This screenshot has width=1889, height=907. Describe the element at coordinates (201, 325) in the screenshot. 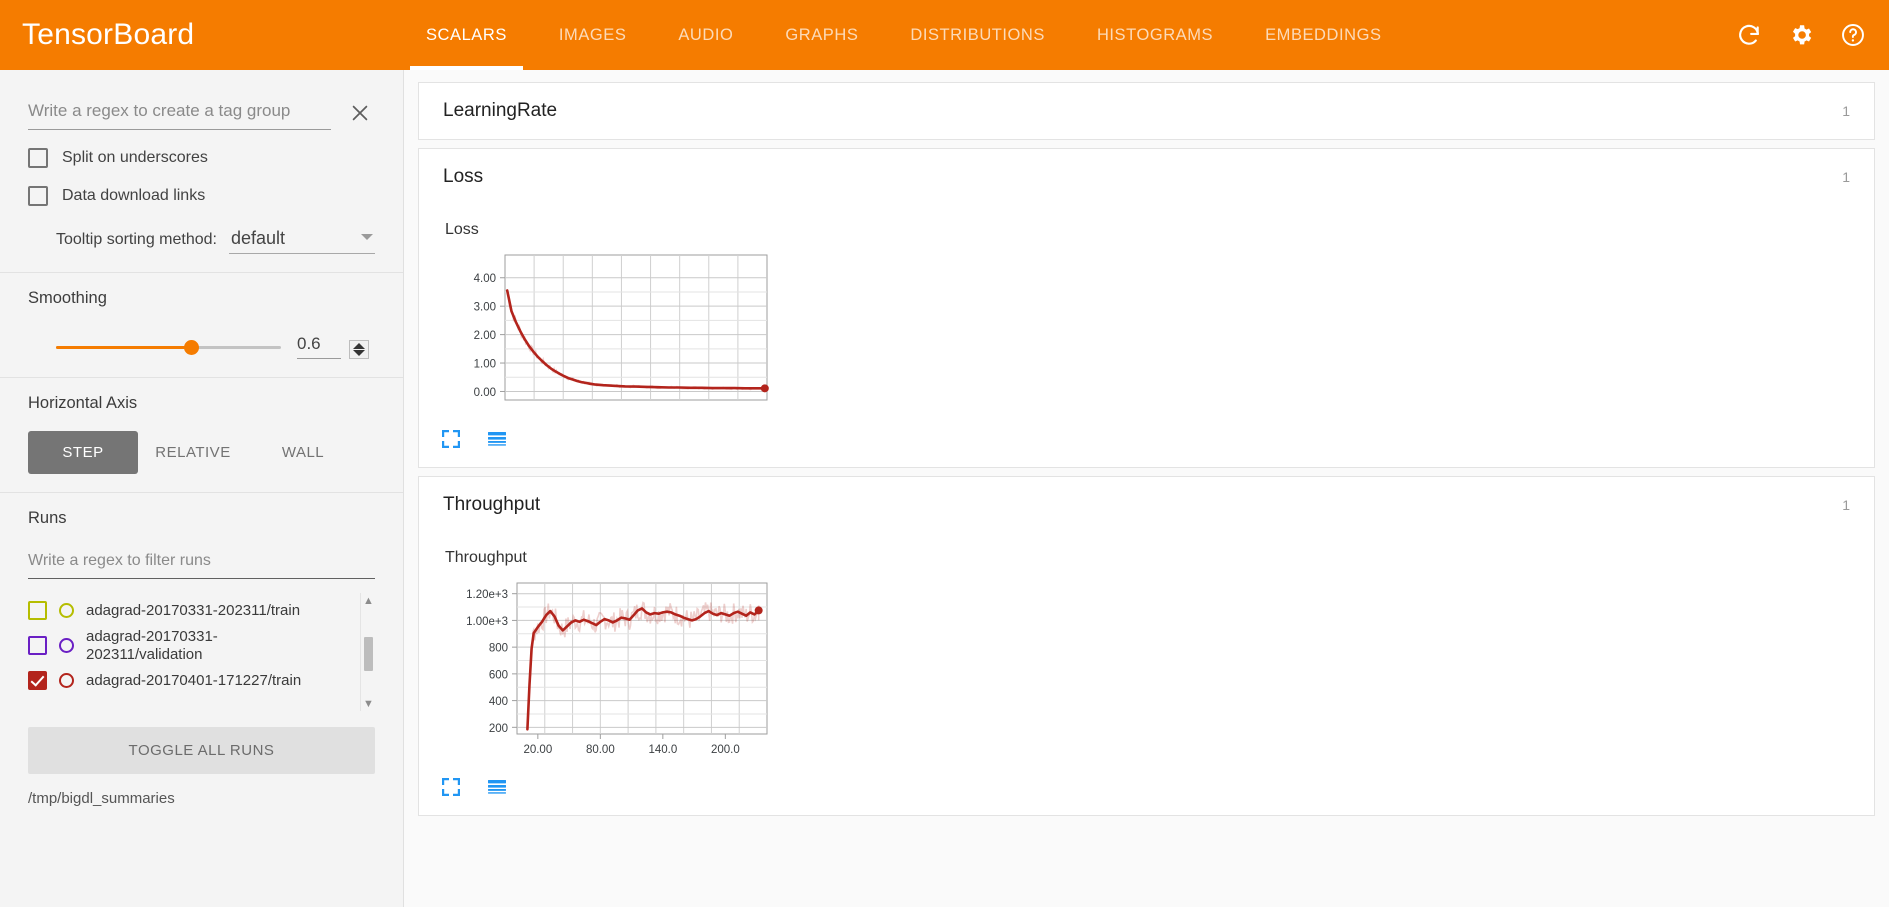

I see `smoothing-section: Smoothing 0.6` at that location.